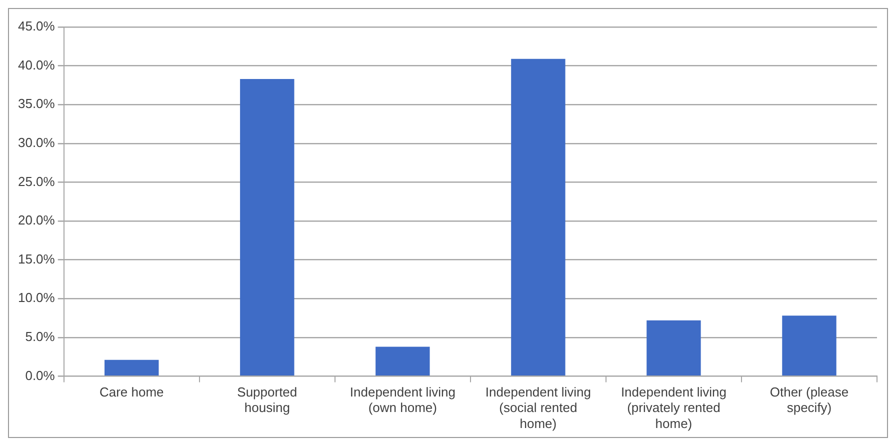 Image resolution: width=896 pixels, height=446 pixels. I want to click on x-tick-label: Independent living (own home), so click(403, 400).